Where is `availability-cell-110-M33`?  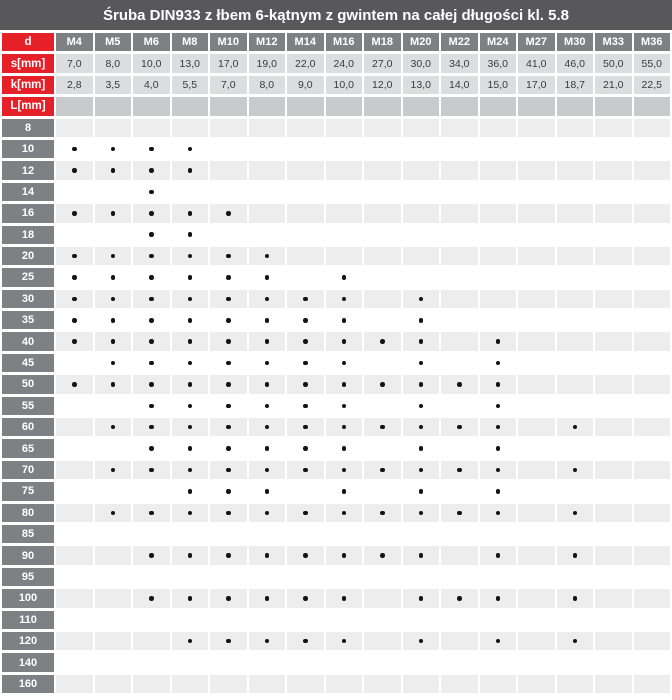
availability-cell-110-M33 is located at coordinates (613, 619).